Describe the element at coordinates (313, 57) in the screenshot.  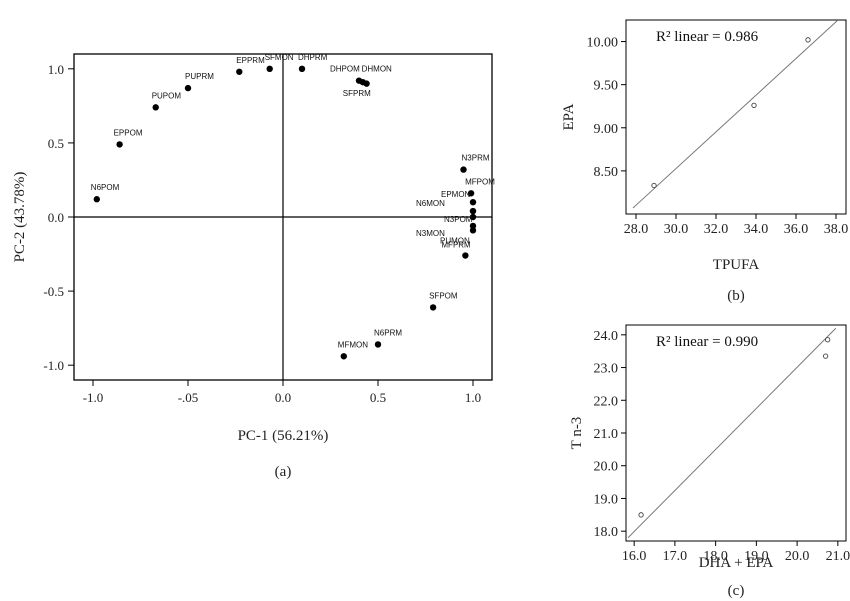
I see `point-label: DHPRM` at that location.